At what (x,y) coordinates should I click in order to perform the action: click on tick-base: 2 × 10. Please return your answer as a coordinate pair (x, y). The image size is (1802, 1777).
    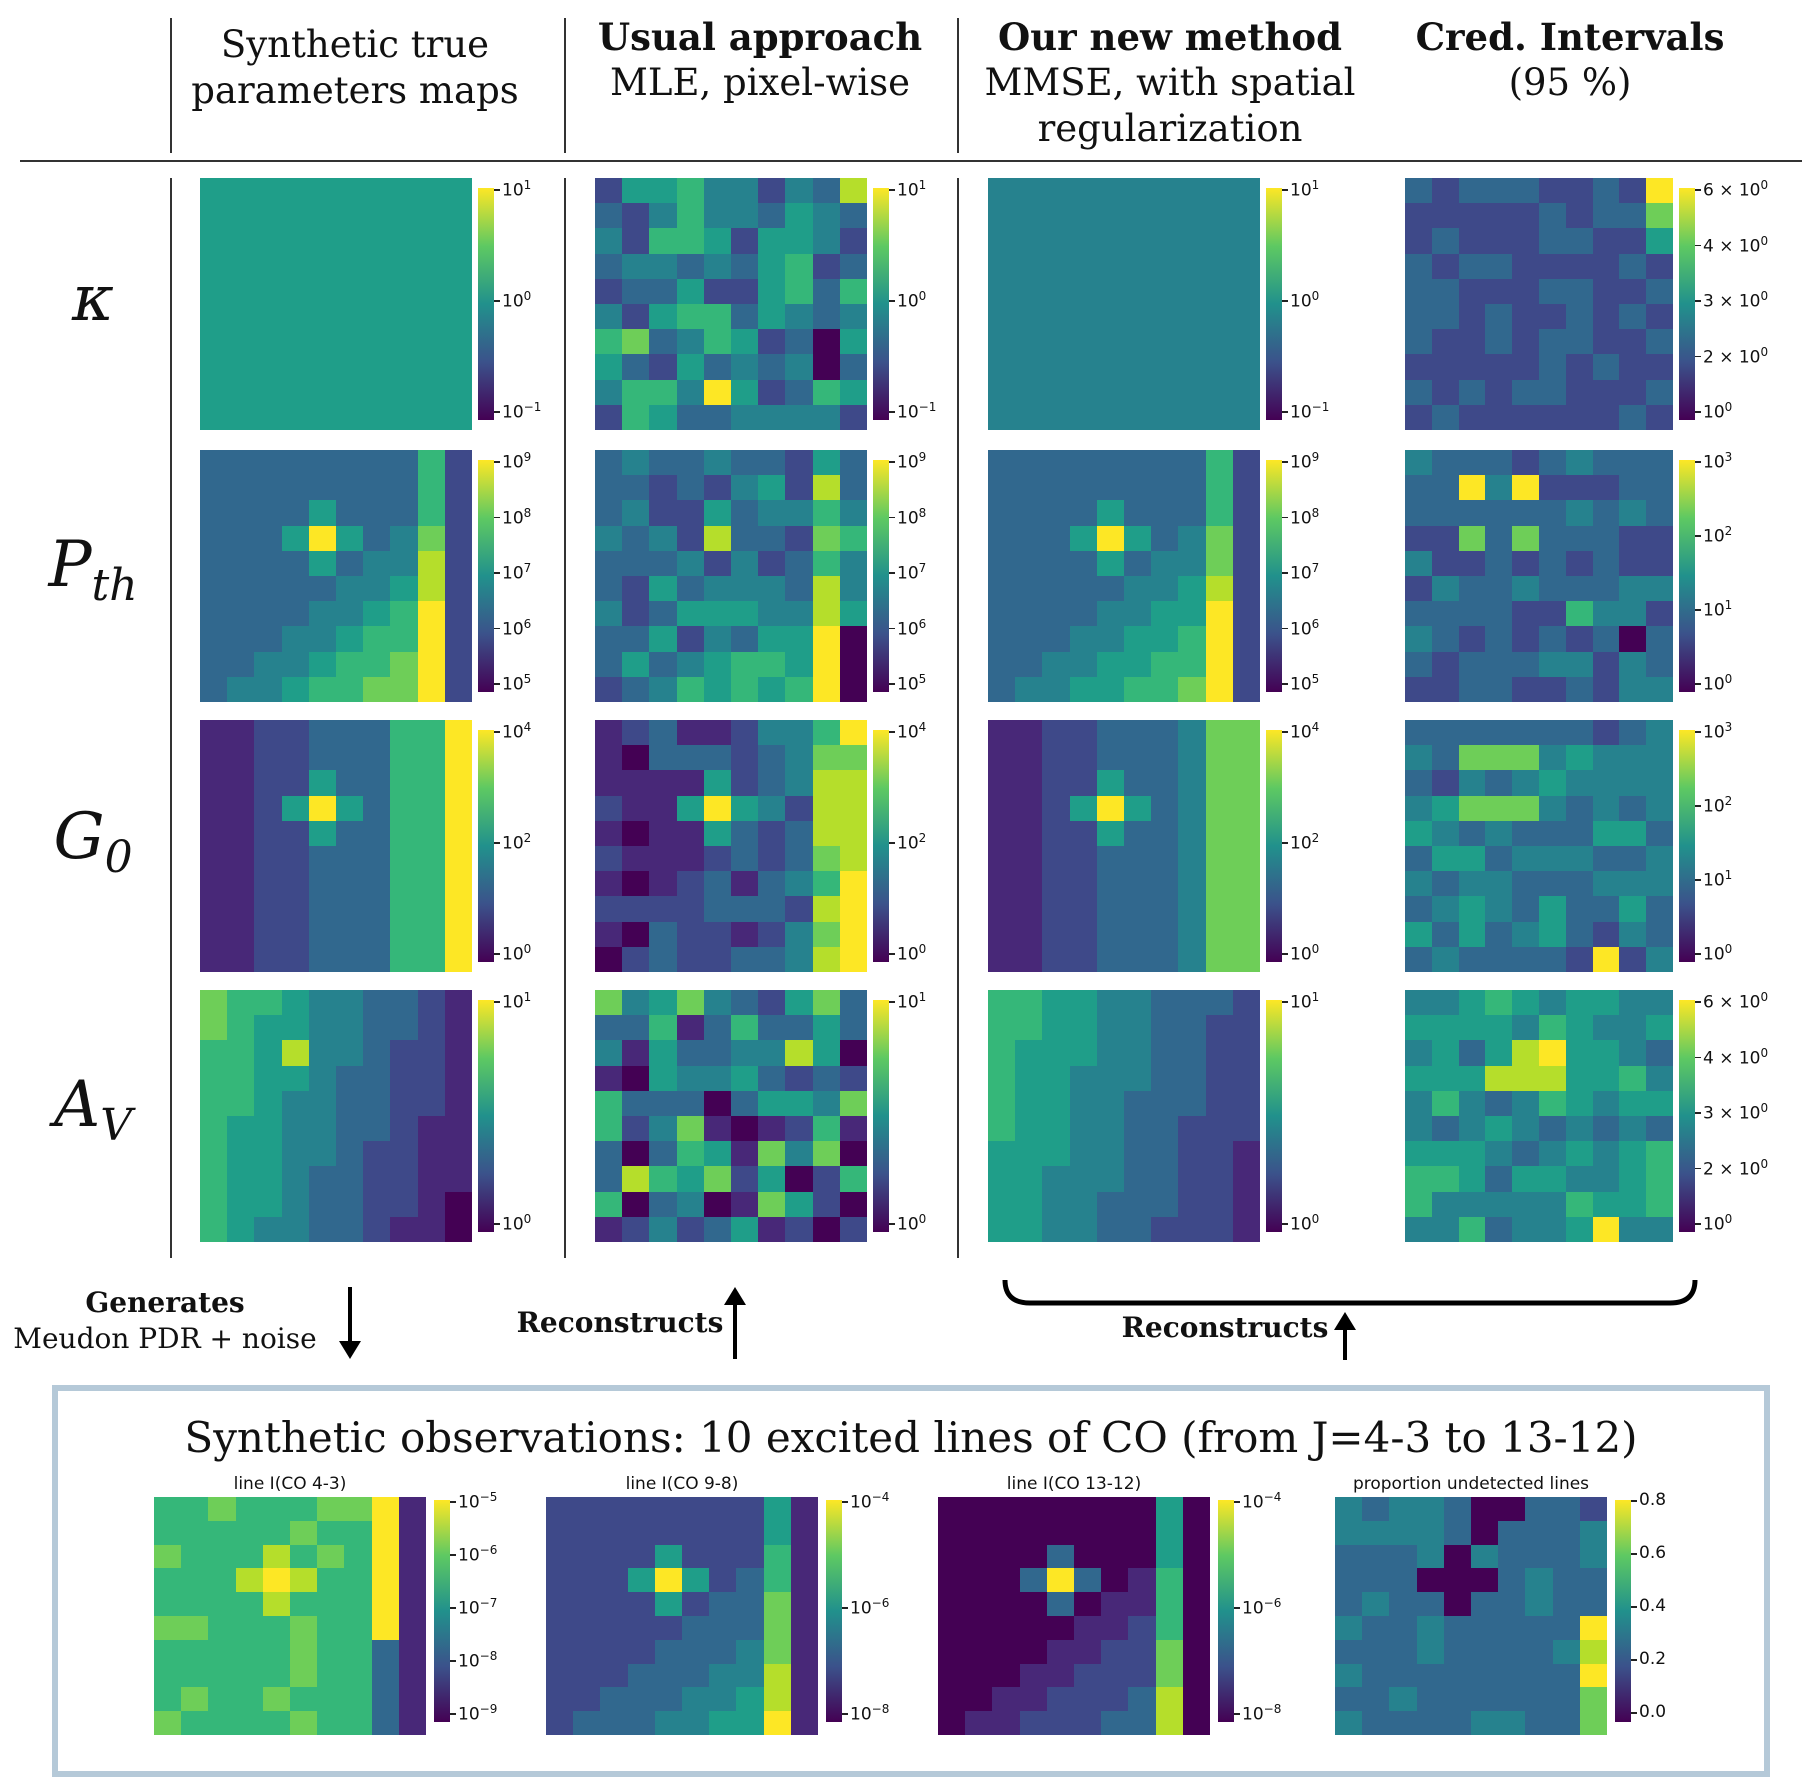
    Looking at the image, I should click on (1732, 357).